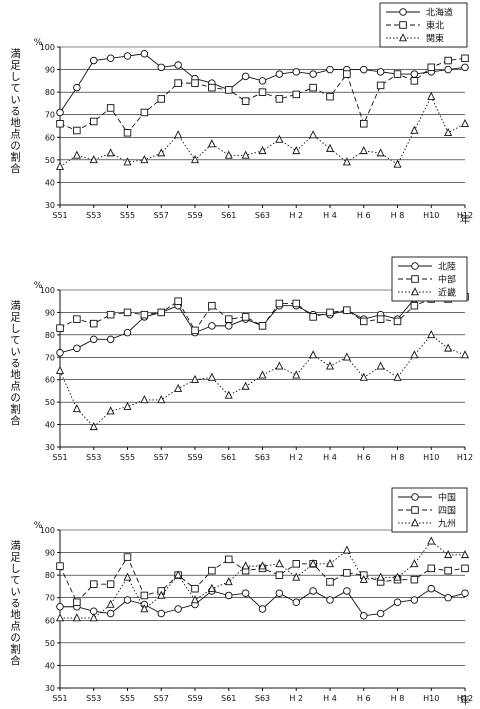  What do you see at coordinates (50, 335) in the screenshot?
I see `y-tick-label: 80` at bounding box center [50, 335].